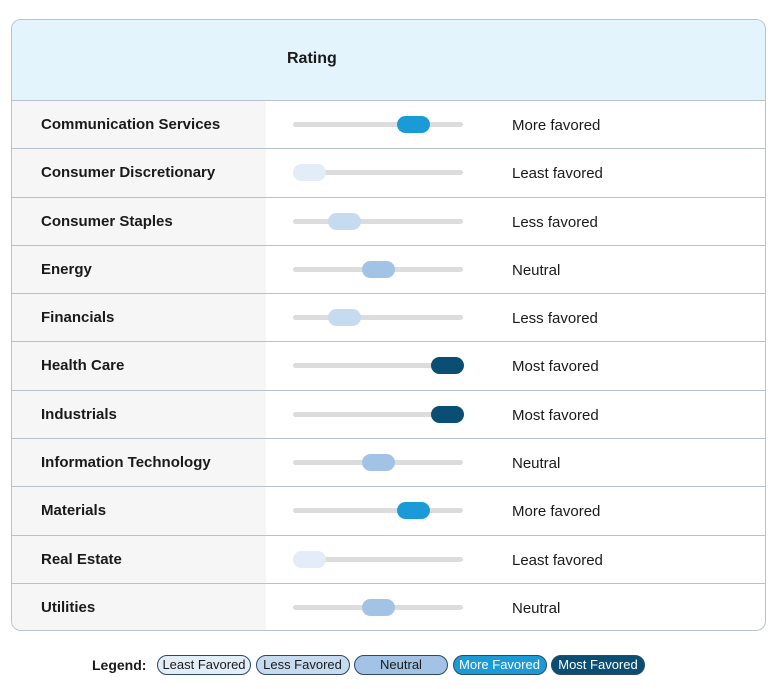 The image size is (780, 689). Describe the element at coordinates (131, 124) in the screenshot. I see `sector-name: Communication Services` at that location.